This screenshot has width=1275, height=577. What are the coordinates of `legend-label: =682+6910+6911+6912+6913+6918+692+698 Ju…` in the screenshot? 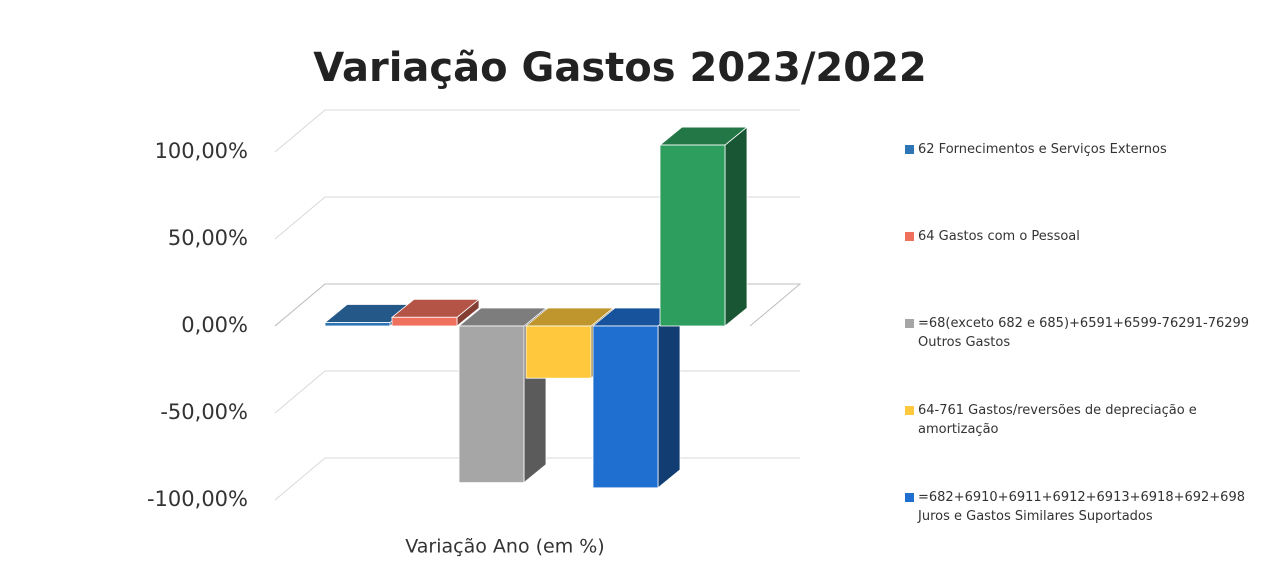 It's located at (1081, 507).